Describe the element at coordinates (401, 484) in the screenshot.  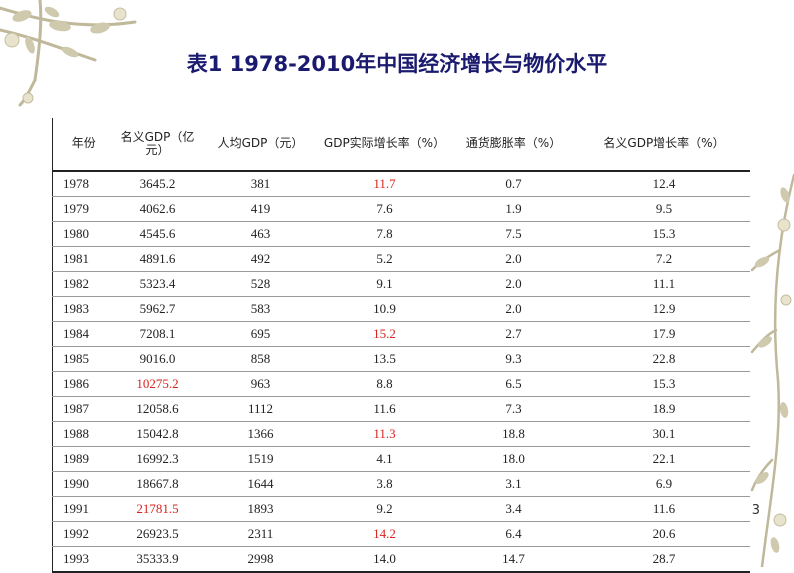
I see `table-row: 1990 18667.8 1644 3.8 3.1 6.9` at that location.